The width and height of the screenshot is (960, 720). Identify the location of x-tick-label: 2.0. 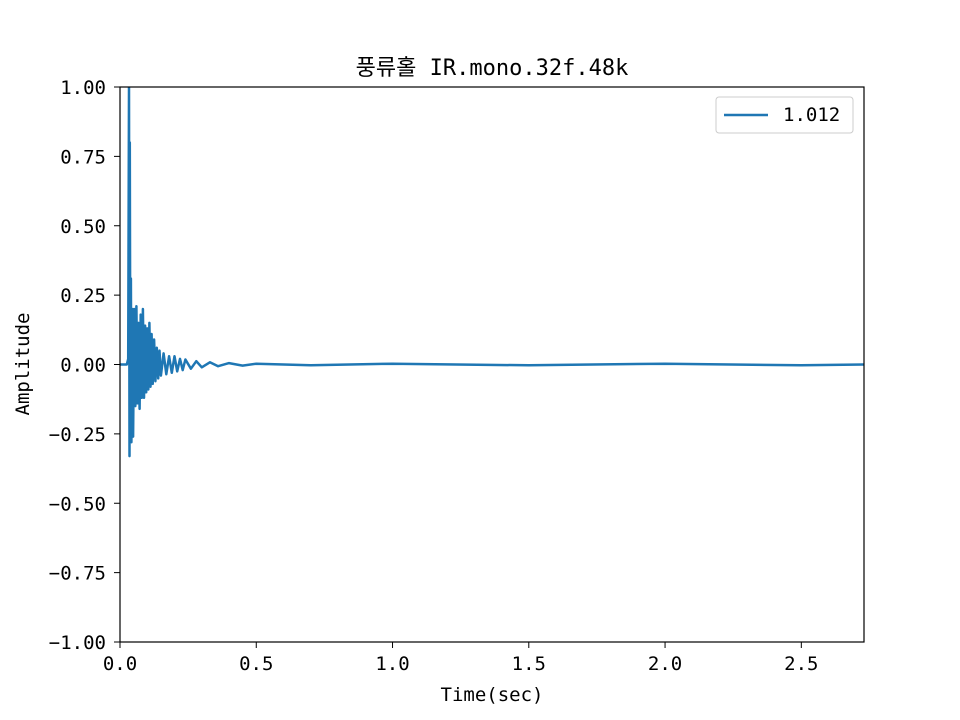
(665, 664).